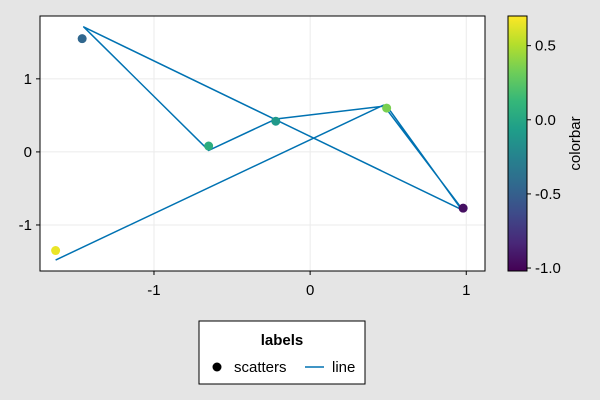  I want to click on legend-title: labels, so click(282, 340).